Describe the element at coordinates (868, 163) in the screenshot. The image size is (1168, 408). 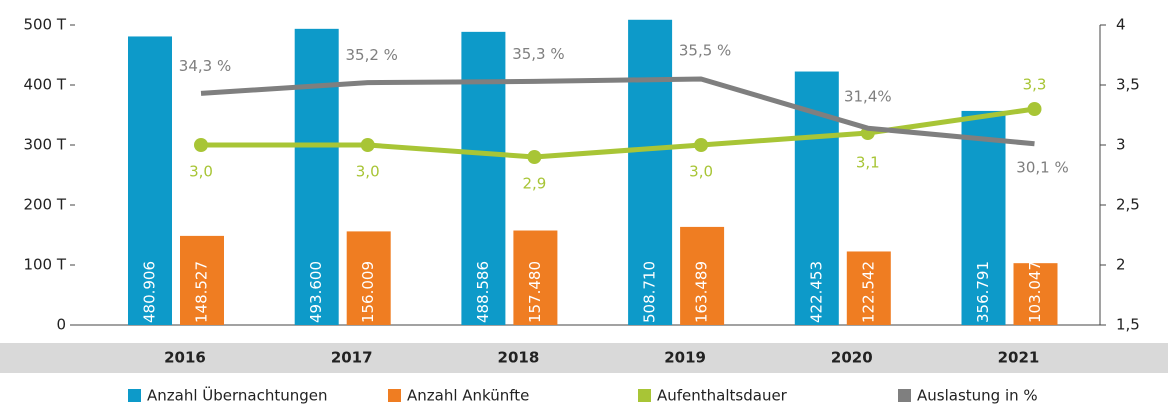
I see `line-value-label: 3,1` at that location.